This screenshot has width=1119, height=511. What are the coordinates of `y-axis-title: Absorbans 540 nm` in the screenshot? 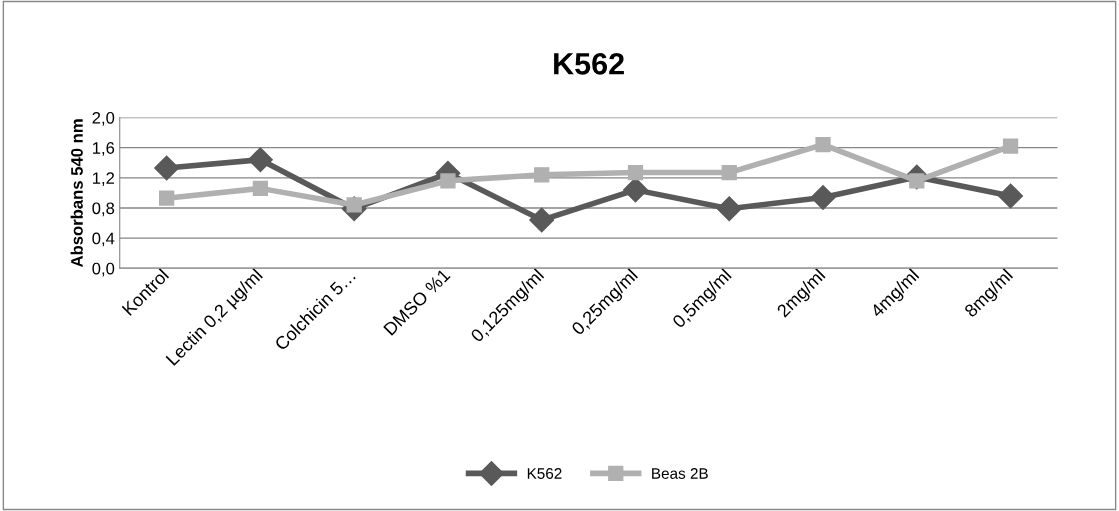 It's located at (76, 193).